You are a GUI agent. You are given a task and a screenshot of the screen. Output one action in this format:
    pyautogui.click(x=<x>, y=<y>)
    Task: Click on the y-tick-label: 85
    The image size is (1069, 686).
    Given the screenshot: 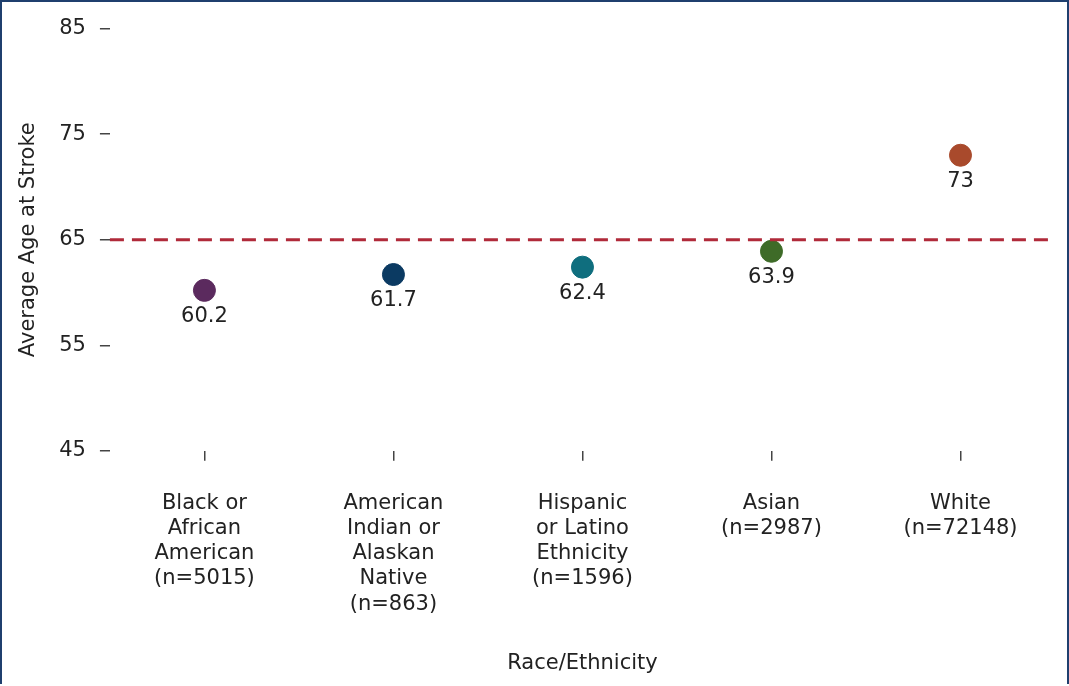 What is the action you would take?
    pyautogui.click(x=72, y=27)
    